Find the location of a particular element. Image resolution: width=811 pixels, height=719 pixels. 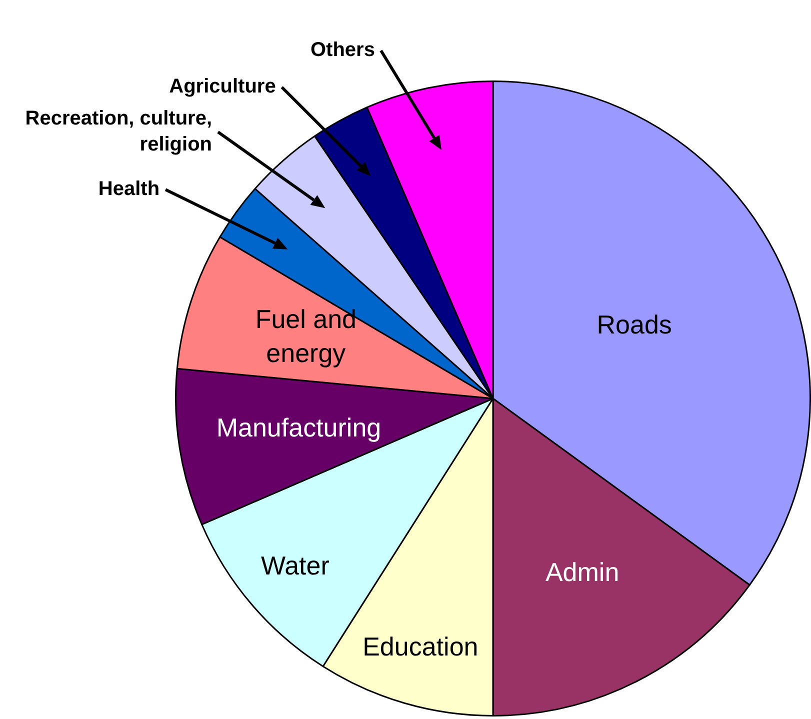

slice-label: Manufacturing is located at coordinates (299, 427).